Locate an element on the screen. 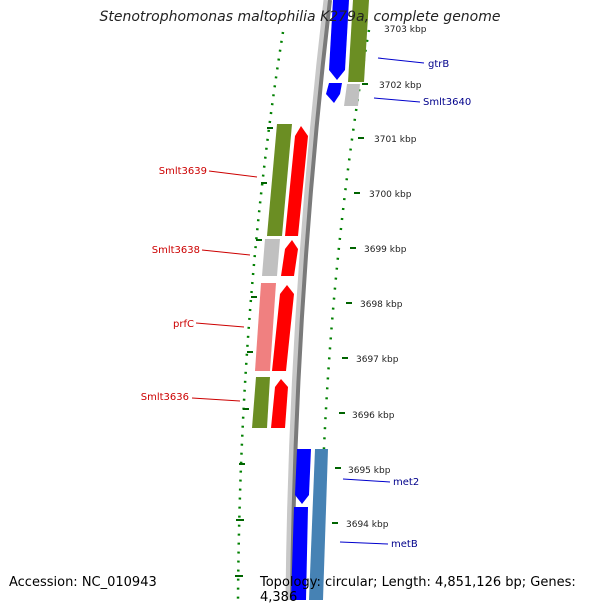  feature-label-smlt3640: Smlt3640 is located at coordinates (447, 102).